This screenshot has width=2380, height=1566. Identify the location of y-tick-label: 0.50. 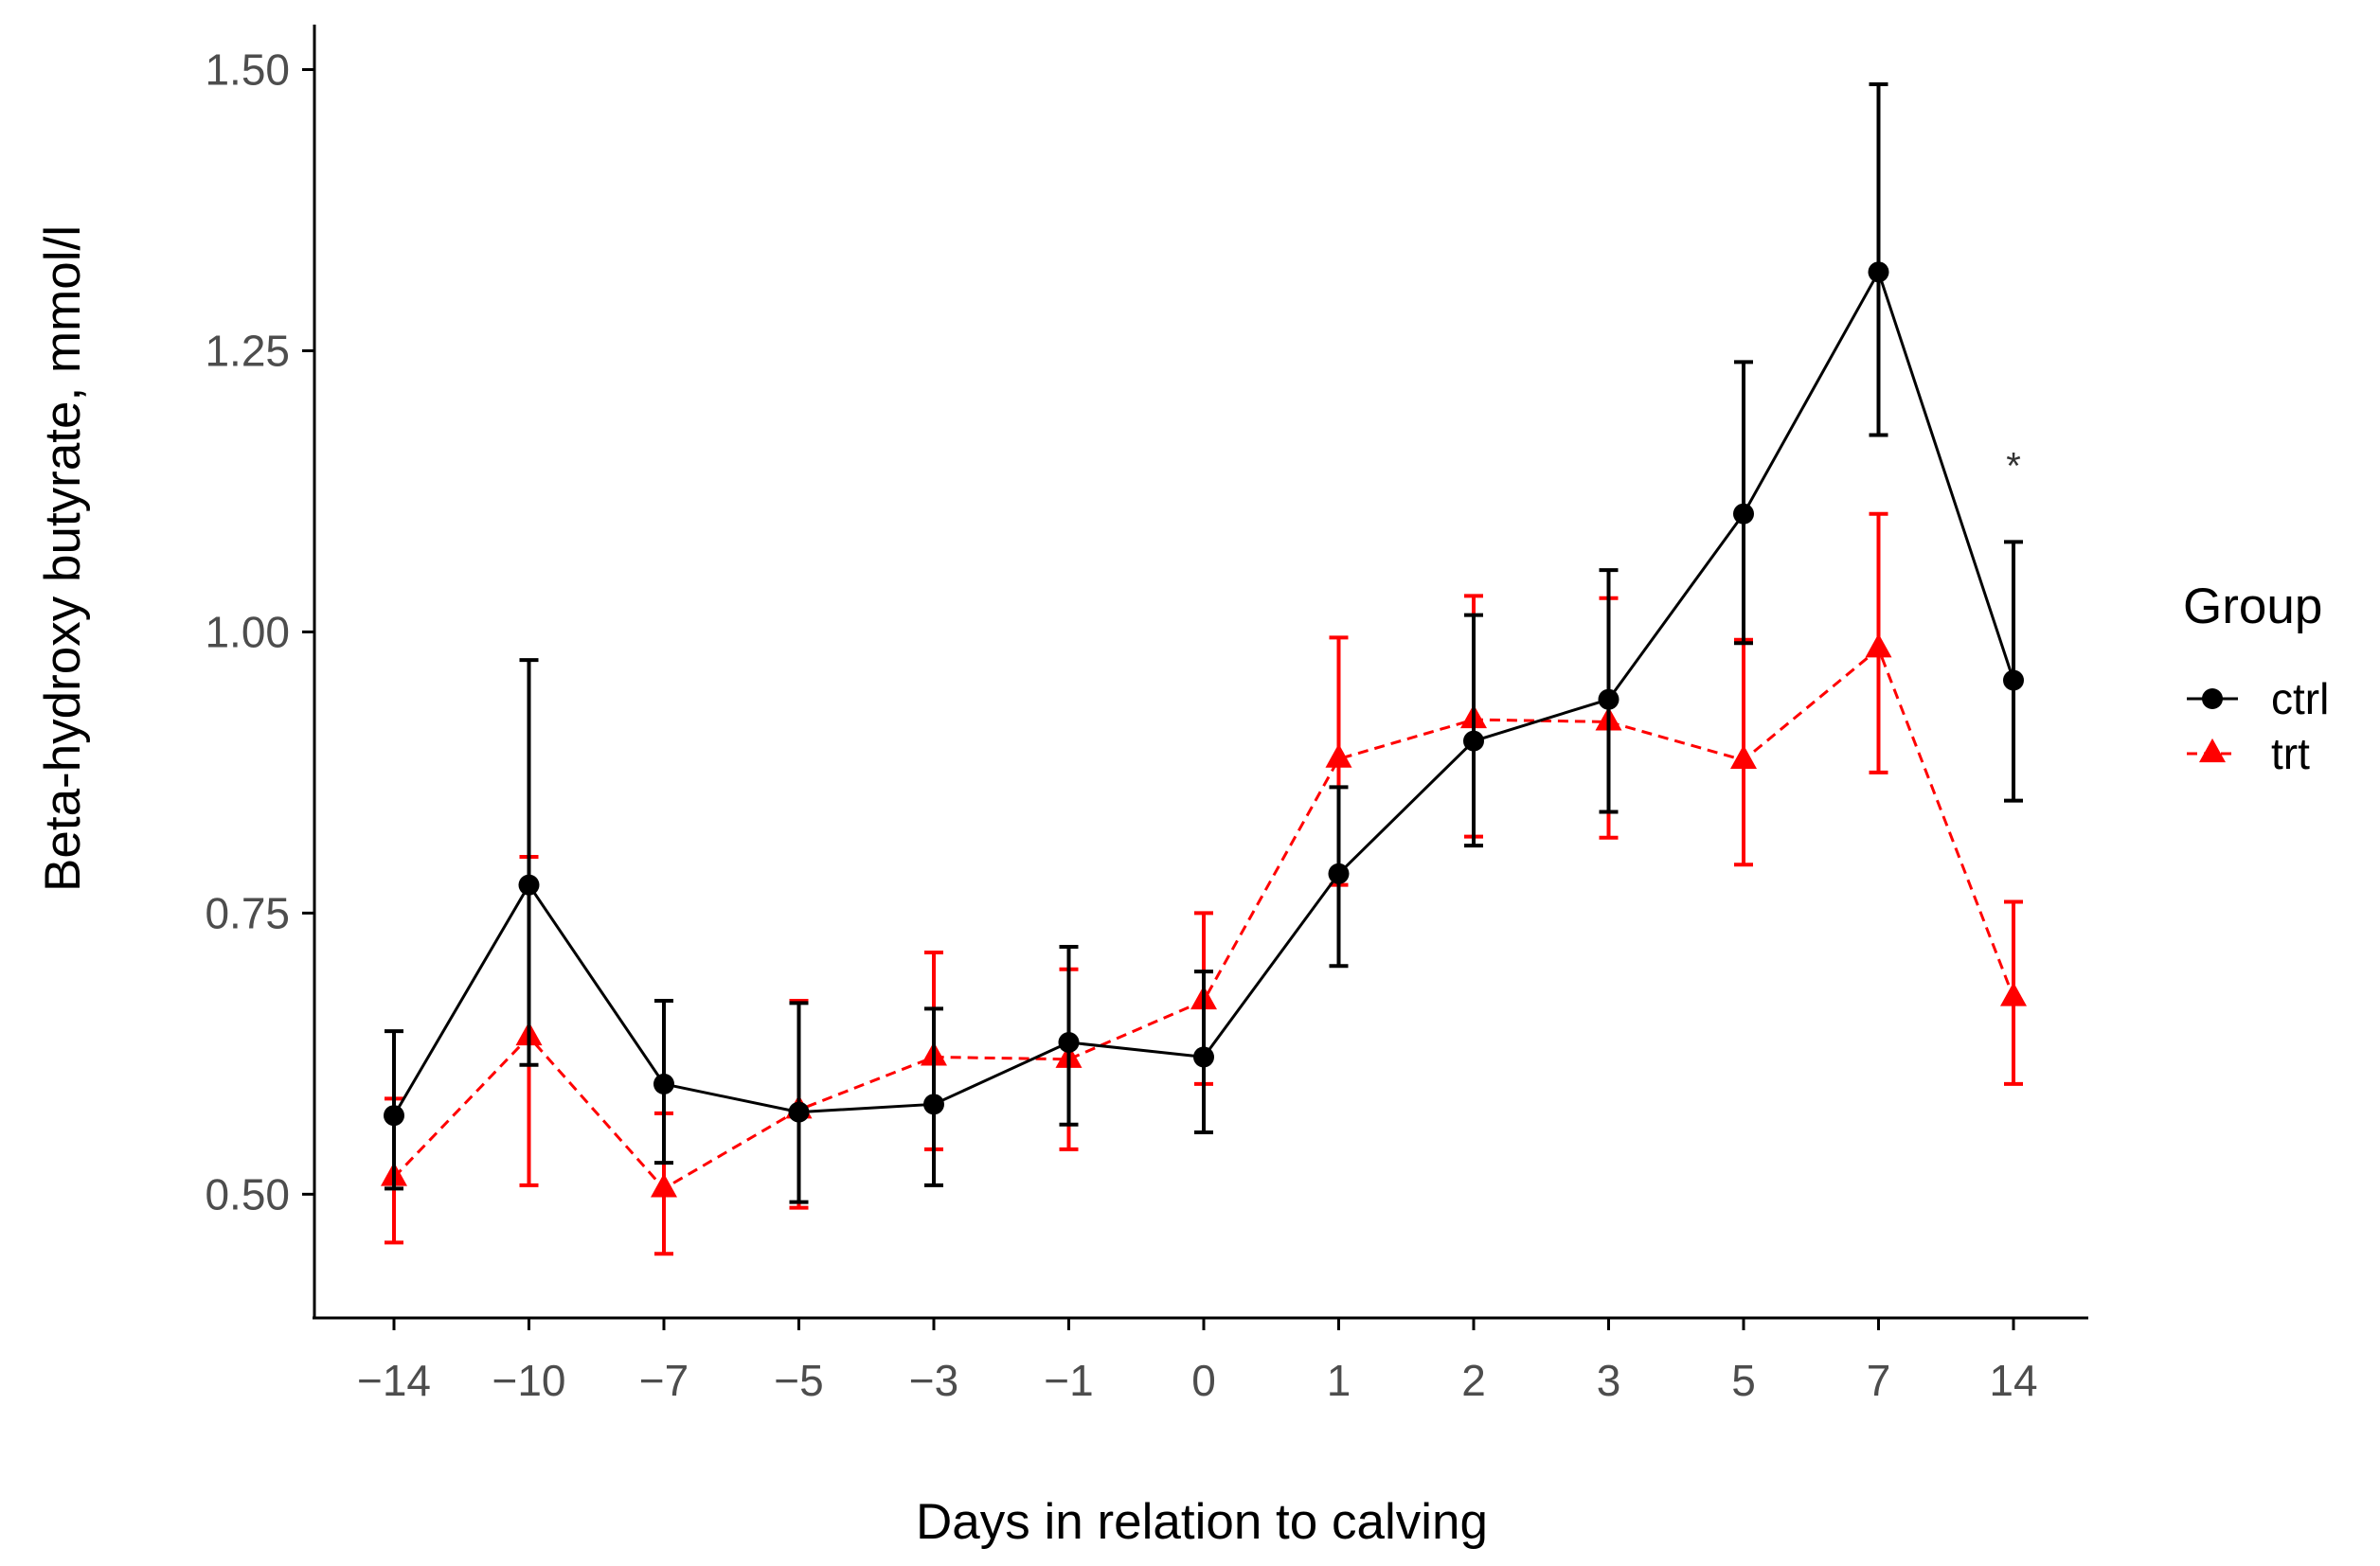
(247, 1194).